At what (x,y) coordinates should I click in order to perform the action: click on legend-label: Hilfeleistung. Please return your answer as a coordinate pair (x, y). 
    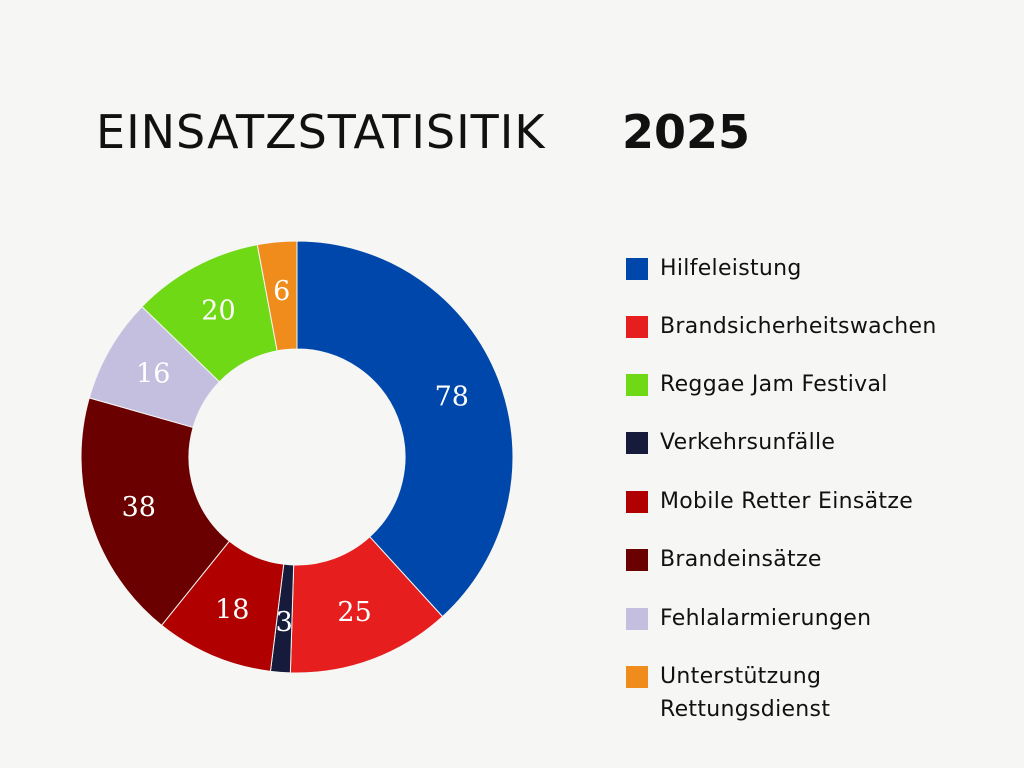
    Looking at the image, I should click on (731, 268).